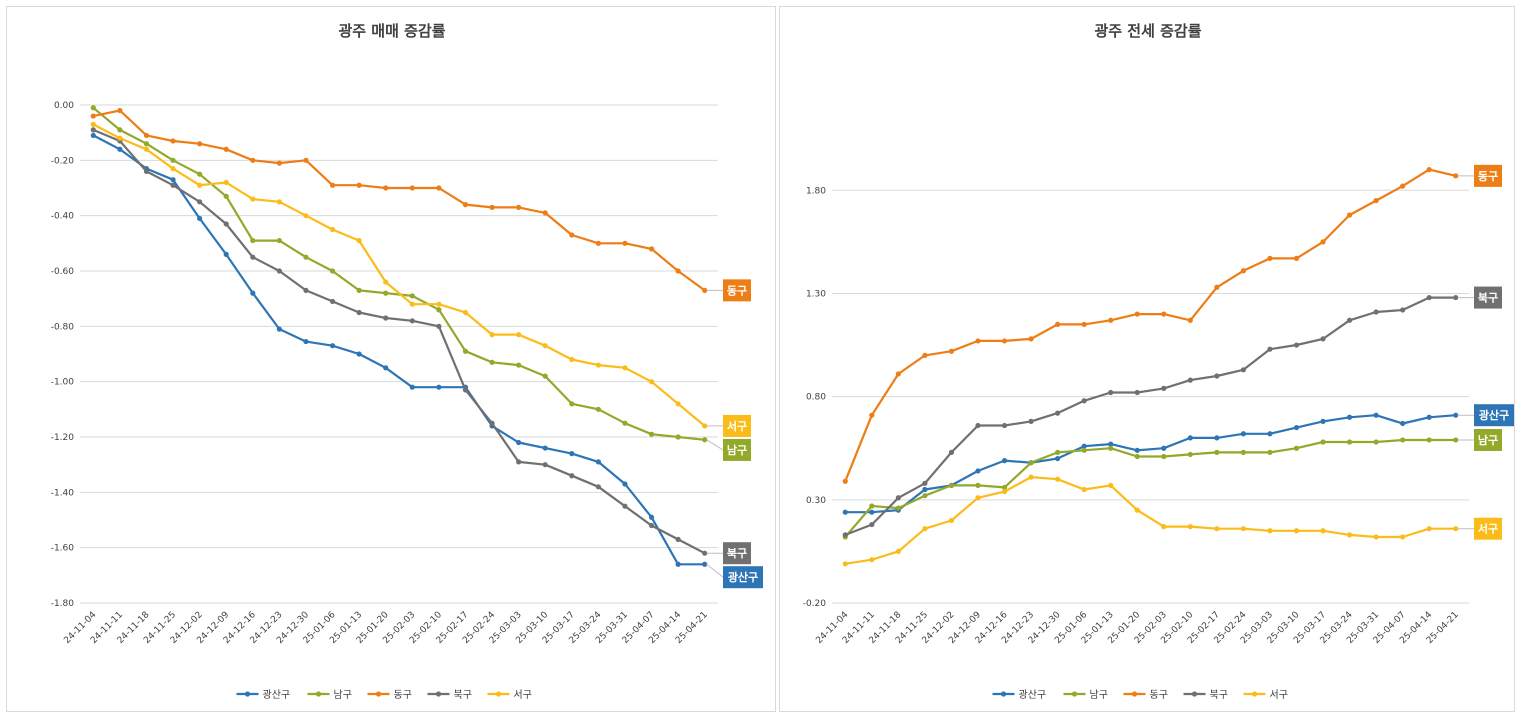 The width and height of the screenshot is (1520, 718). What do you see at coordinates (1150, 520) in the screenshot?
I see `series-line-서구` at bounding box center [1150, 520].